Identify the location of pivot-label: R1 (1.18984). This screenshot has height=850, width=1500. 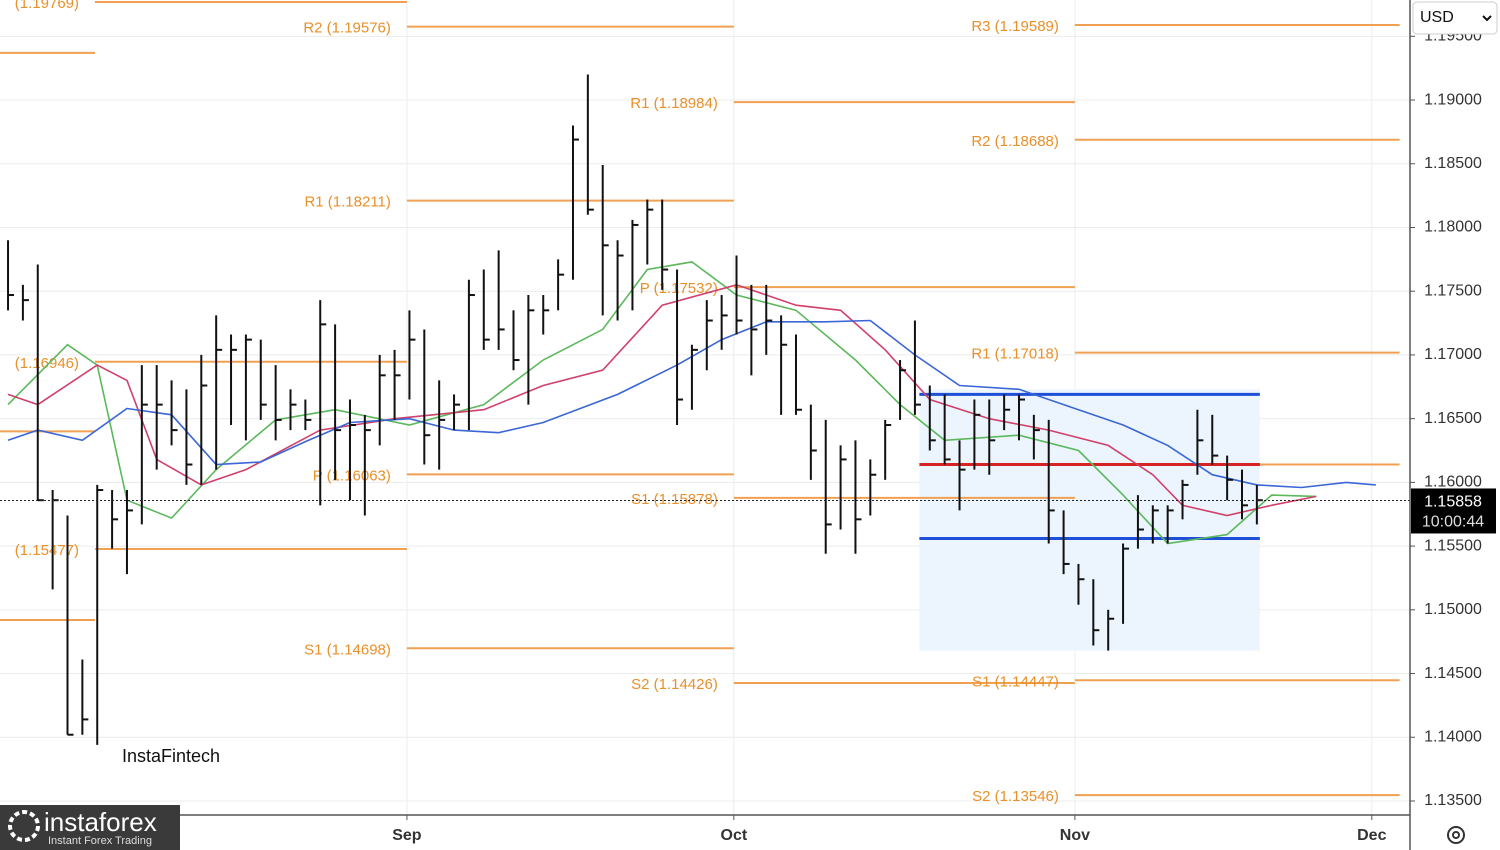
(674, 103).